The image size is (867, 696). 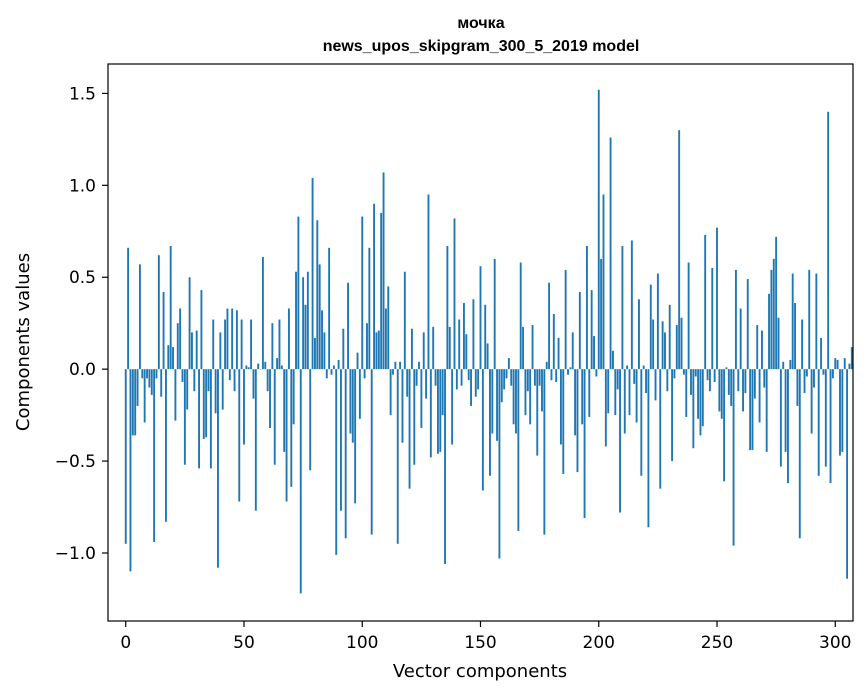 What do you see at coordinates (717, 643) in the screenshot?
I see `x-tick-label: 250` at bounding box center [717, 643].